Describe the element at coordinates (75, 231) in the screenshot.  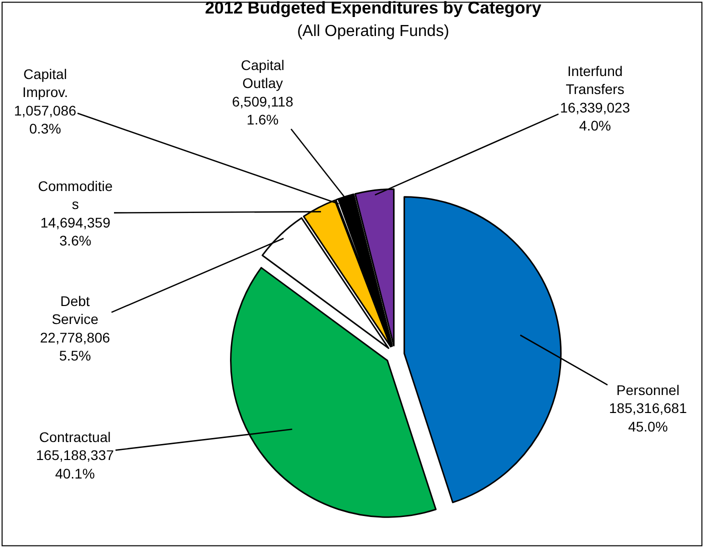
I see `data-label: 14,694,359 3.6%` at that location.